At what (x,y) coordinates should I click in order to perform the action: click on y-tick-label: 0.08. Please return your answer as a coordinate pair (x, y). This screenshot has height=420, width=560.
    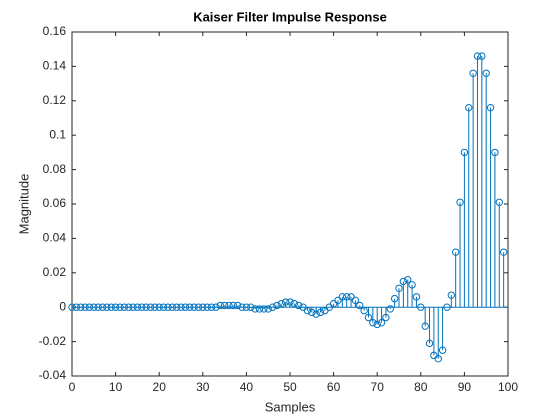
    Looking at the image, I should click on (55, 169).